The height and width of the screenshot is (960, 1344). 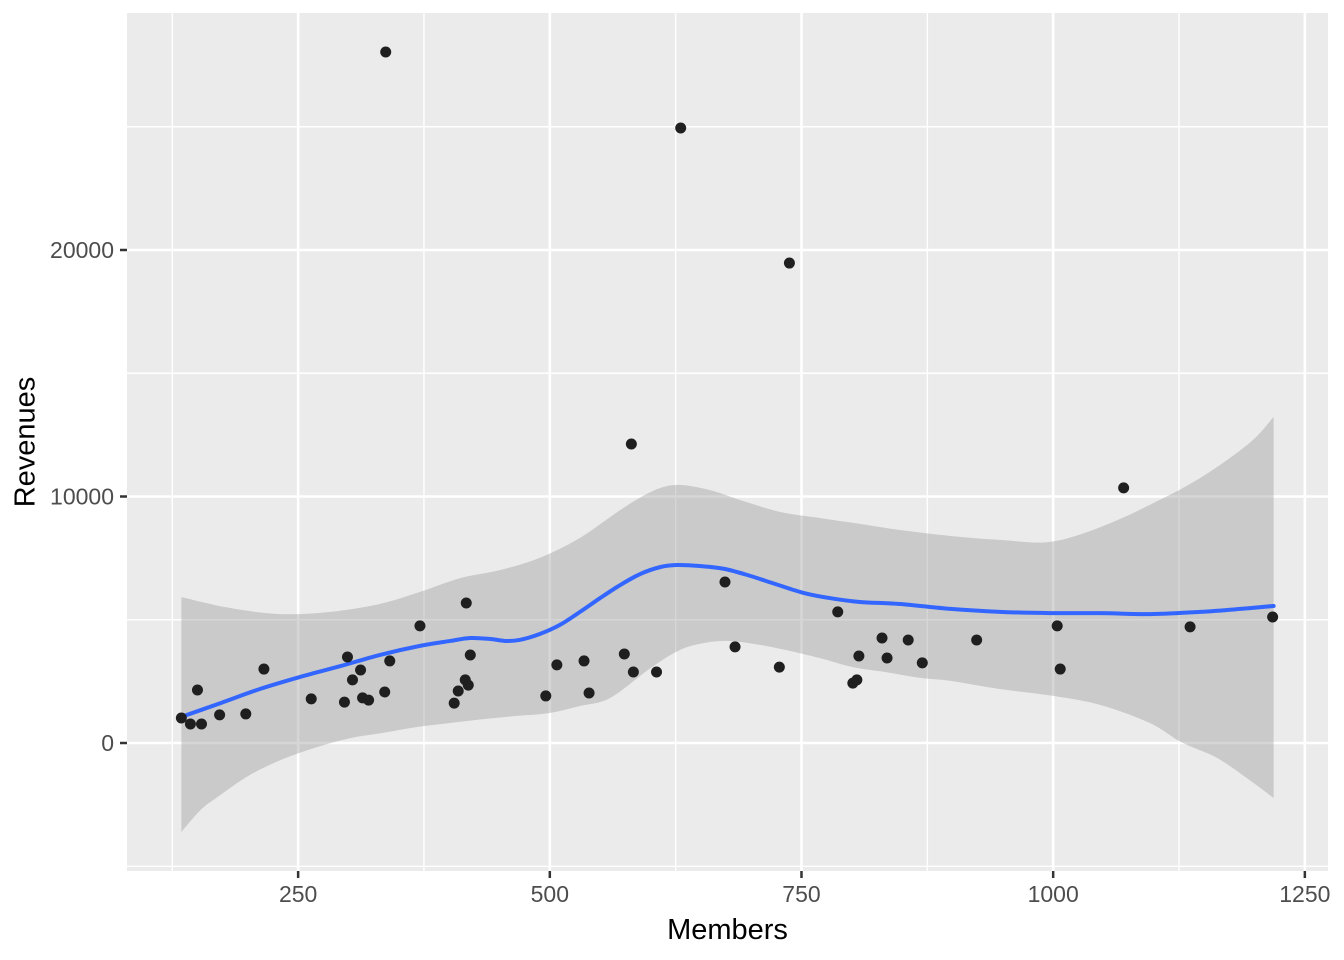 What do you see at coordinates (550, 894) in the screenshot?
I see `x-tick-label: 500` at bounding box center [550, 894].